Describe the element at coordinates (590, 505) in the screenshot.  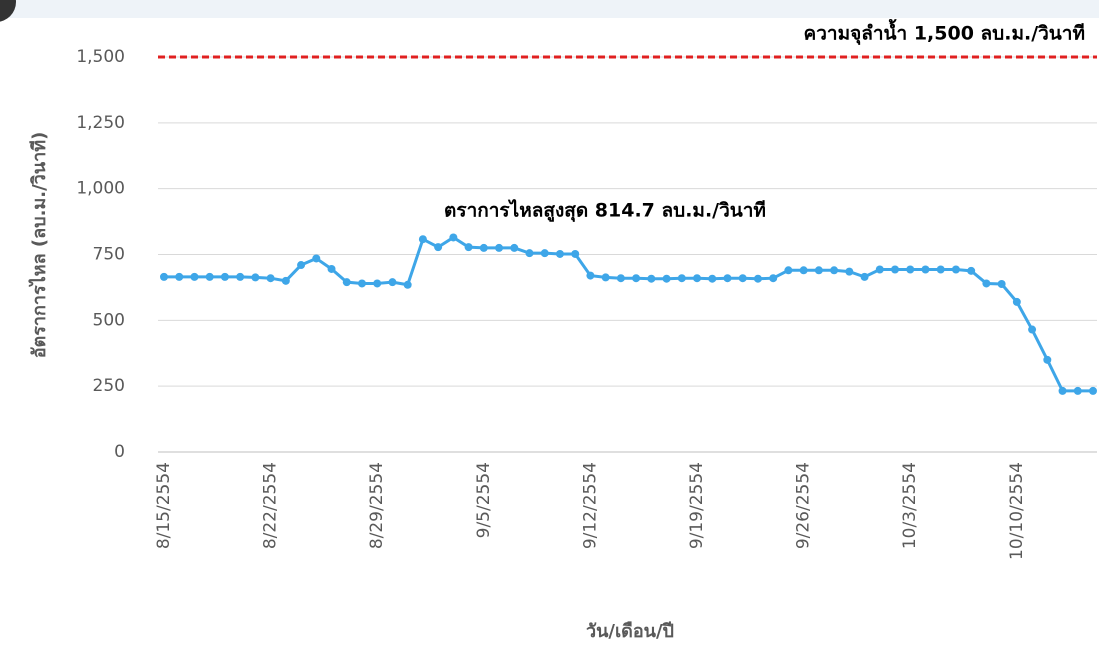
I see `x-tick-label: 9/12/2554` at that location.